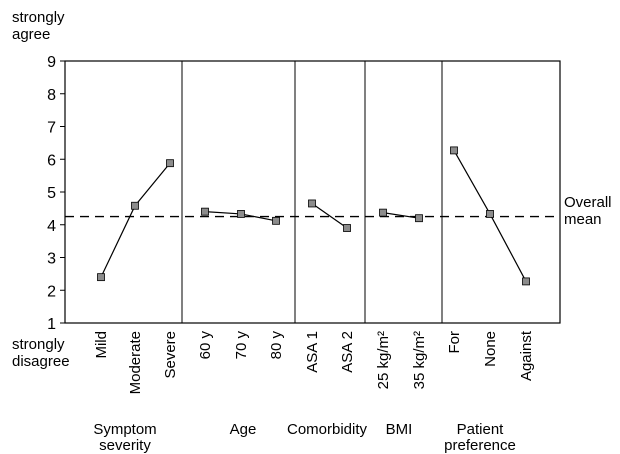 The height and width of the screenshot is (454, 620). What do you see at coordinates (51, 160) in the screenshot?
I see `y-tick-label: 6` at bounding box center [51, 160].